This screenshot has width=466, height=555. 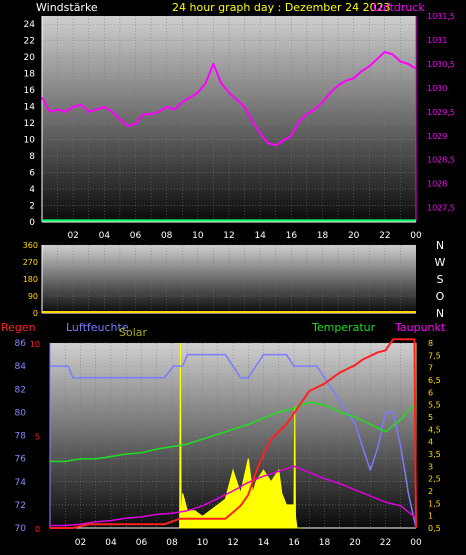 What do you see at coordinates (440, 296) in the screenshot?
I see `panel2-compass-label: O` at bounding box center [440, 296].